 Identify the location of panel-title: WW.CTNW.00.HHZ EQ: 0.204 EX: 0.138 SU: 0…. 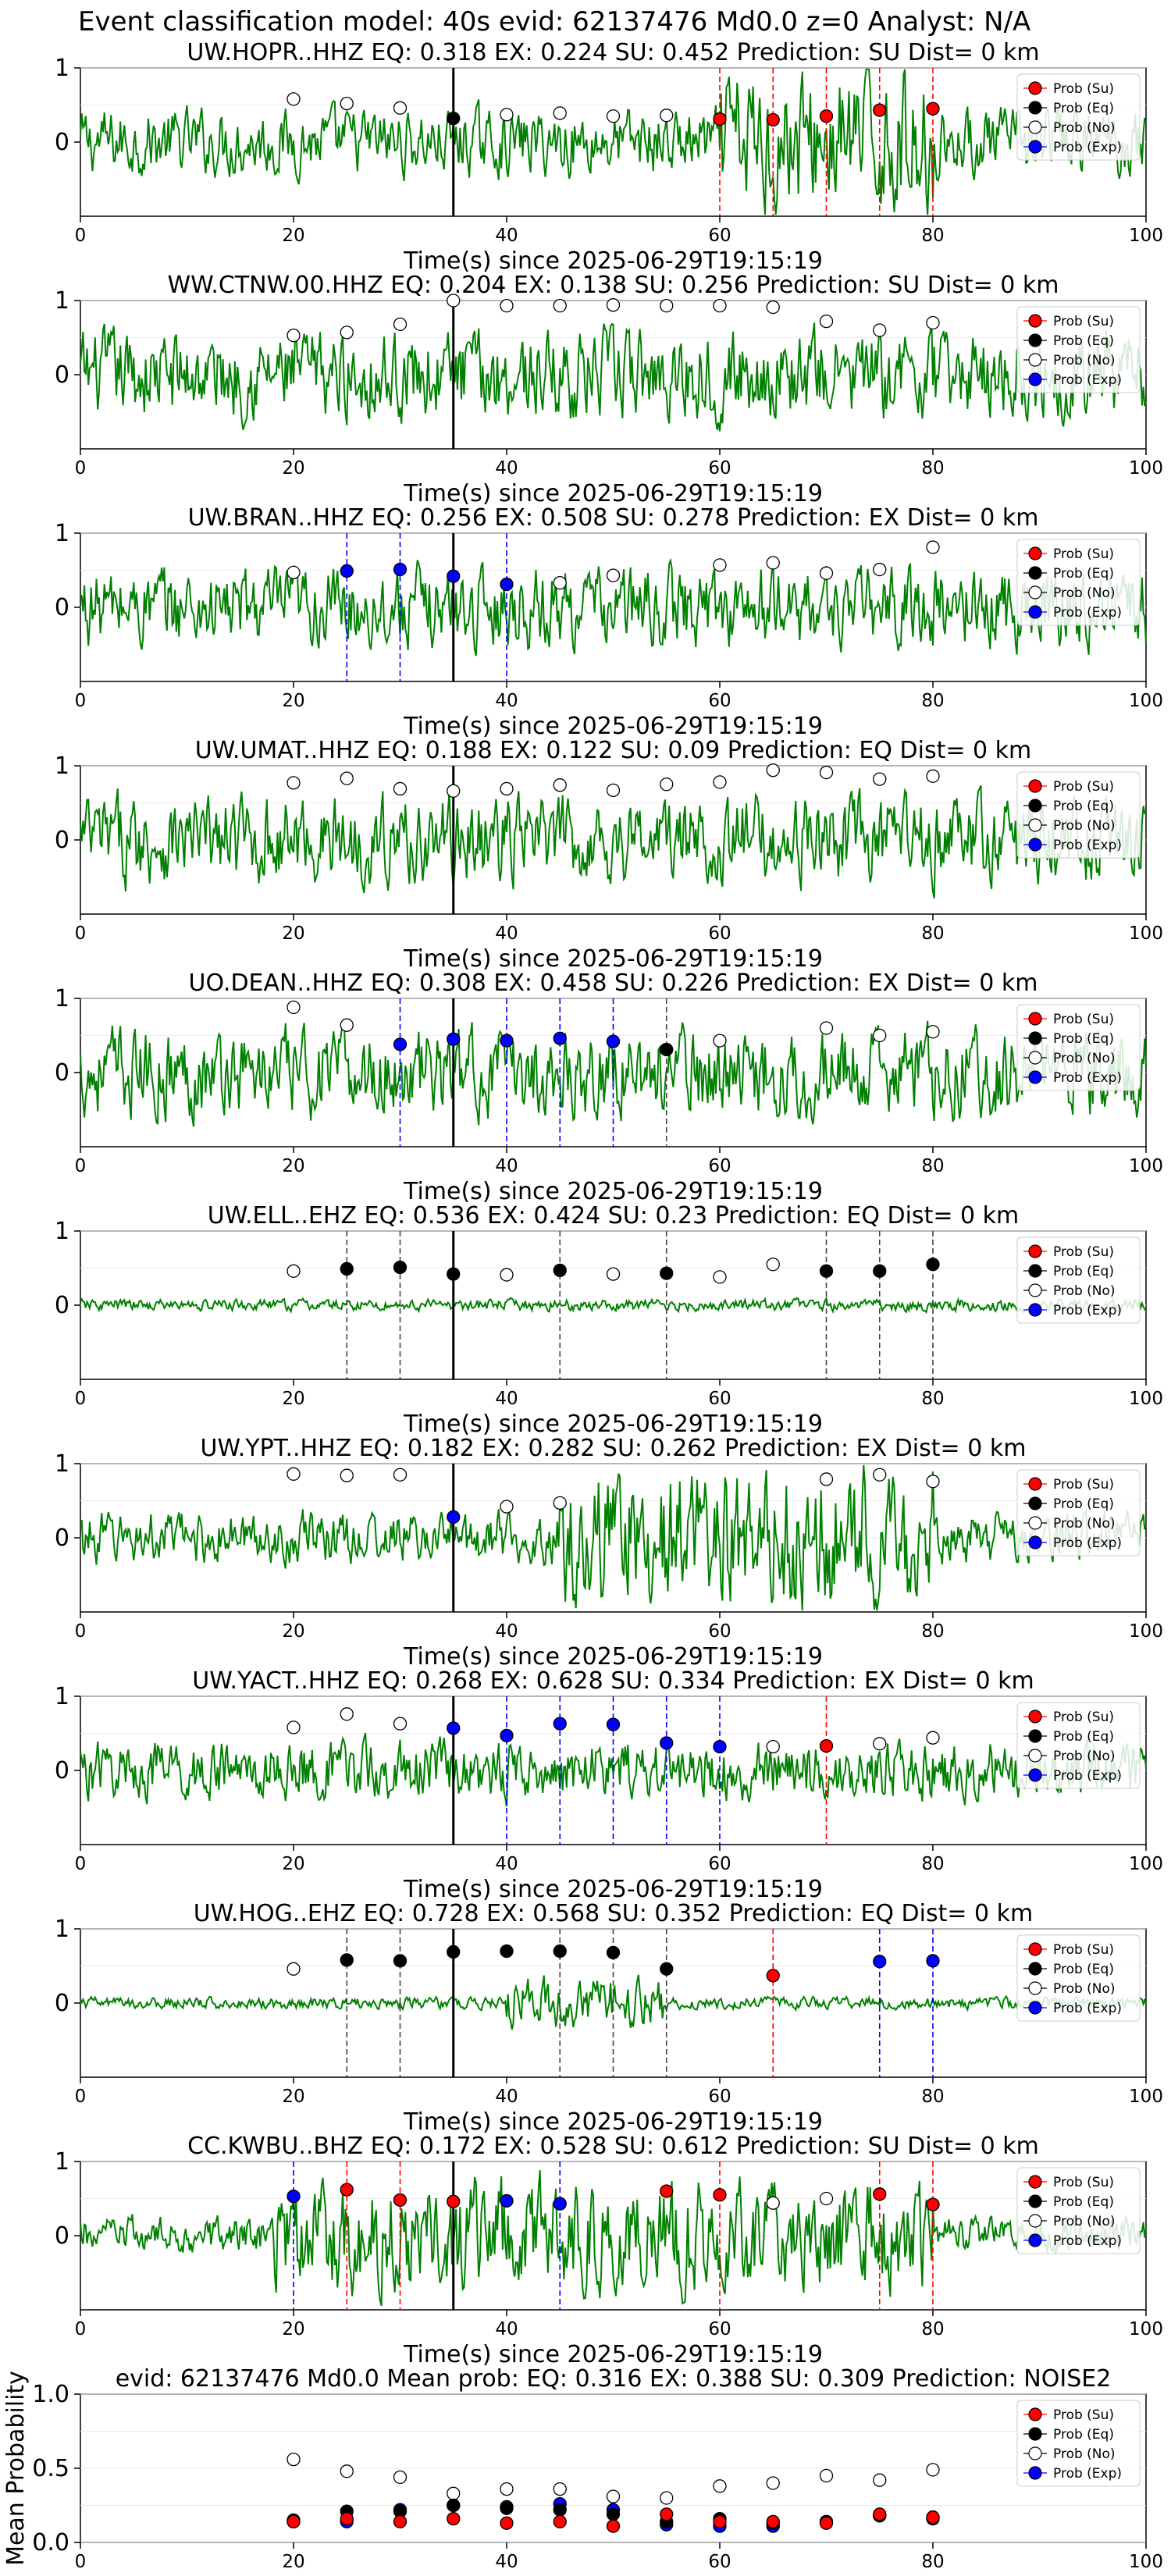
(613, 285).